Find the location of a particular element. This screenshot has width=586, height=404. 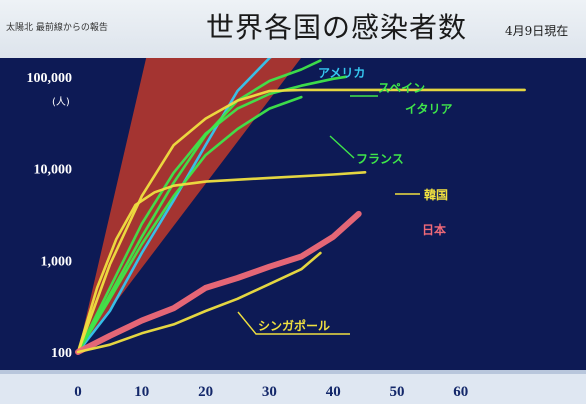

series-label-2: イタリア is located at coordinates (429, 109).